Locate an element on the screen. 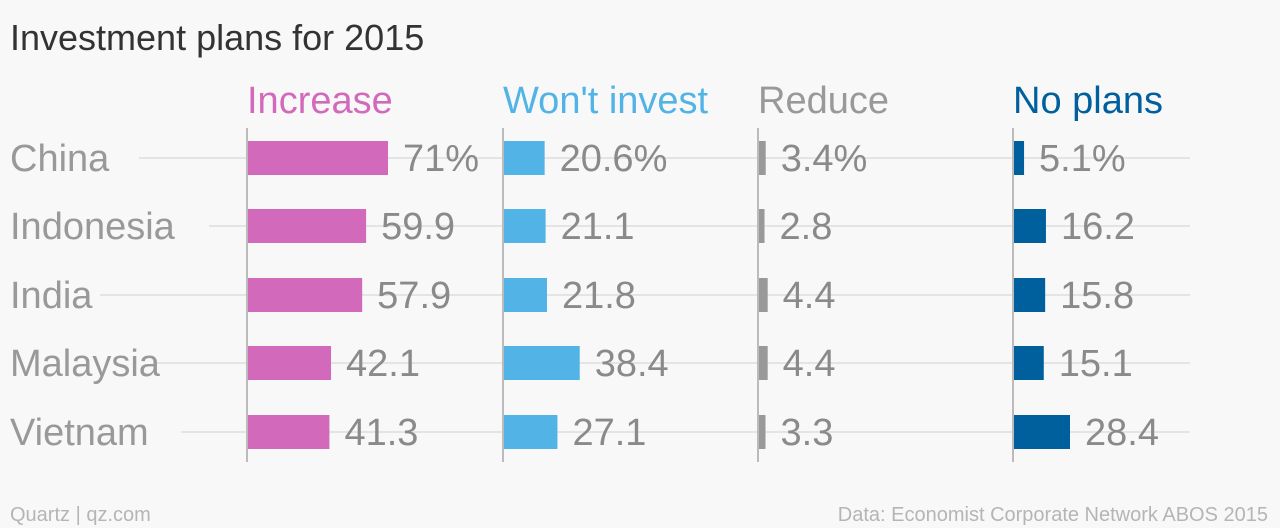 The image size is (1280, 528). bar-won-t-invest-india is located at coordinates (525, 295).